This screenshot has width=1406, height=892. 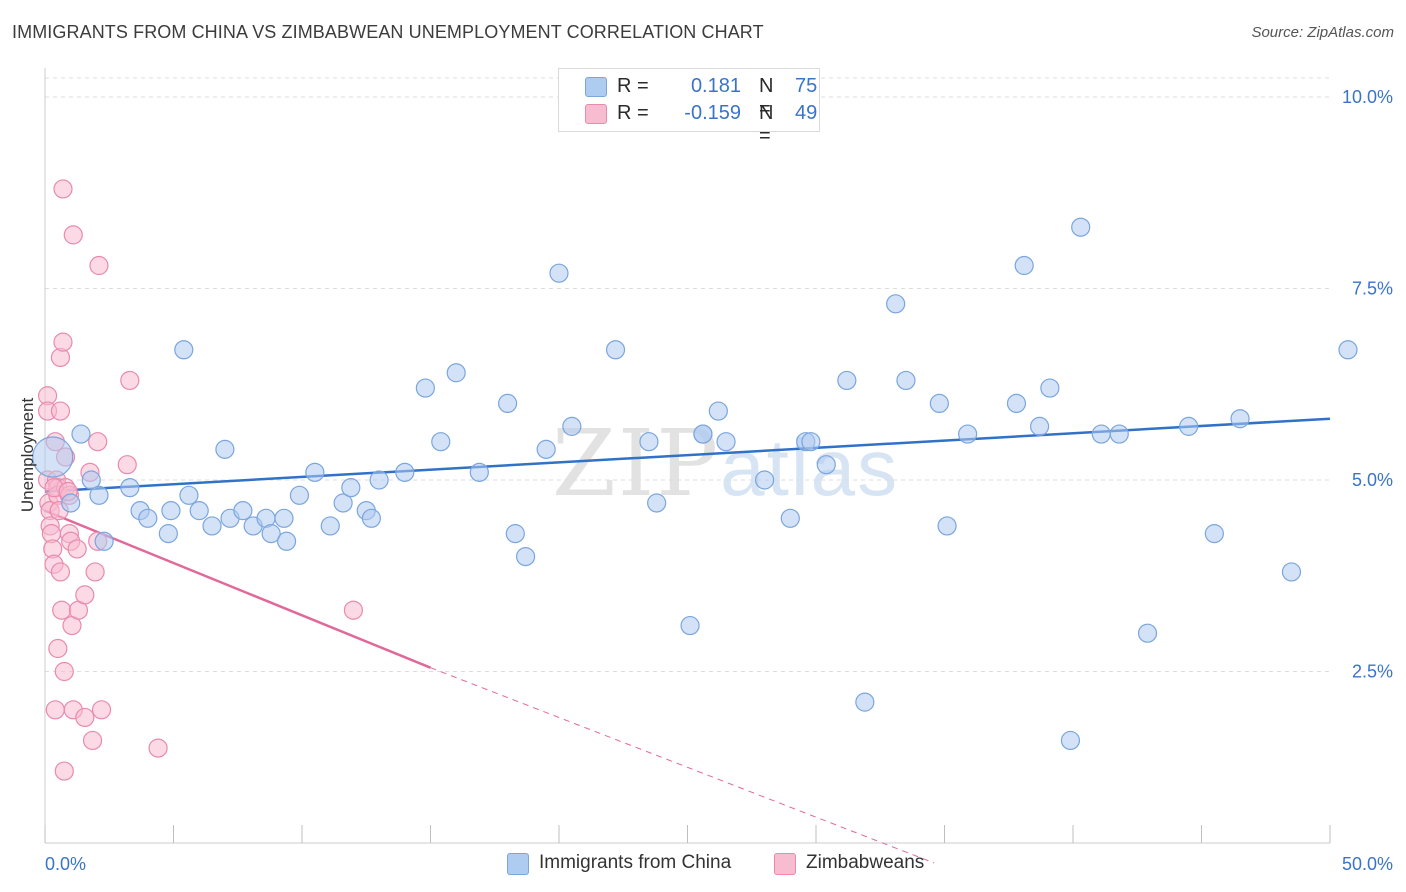 What do you see at coordinates (865, 862) in the screenshot?
I see `bottom-legend-label-zimbabweans: Zimbabweans` at bounding box center [865, 862].